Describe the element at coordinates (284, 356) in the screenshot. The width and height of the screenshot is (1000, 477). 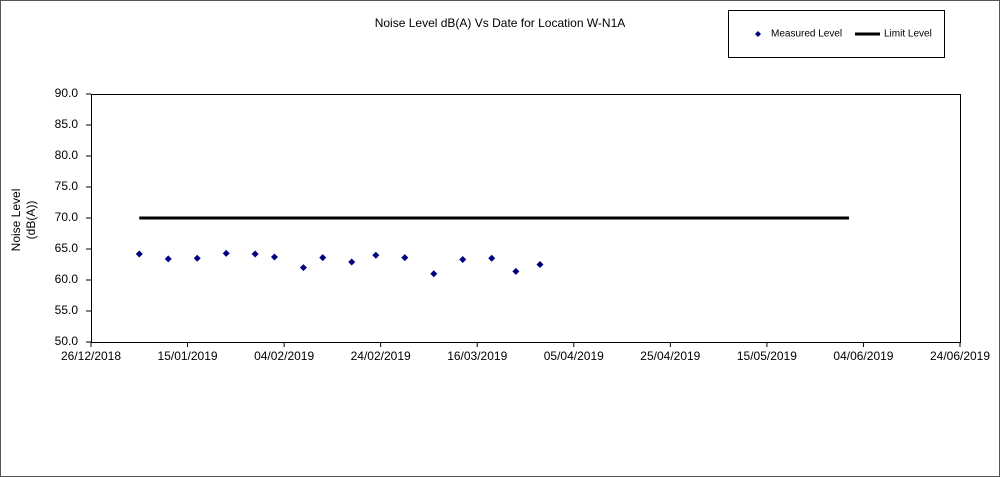
I see `x-tick-label: 04/02/2019` at that location.